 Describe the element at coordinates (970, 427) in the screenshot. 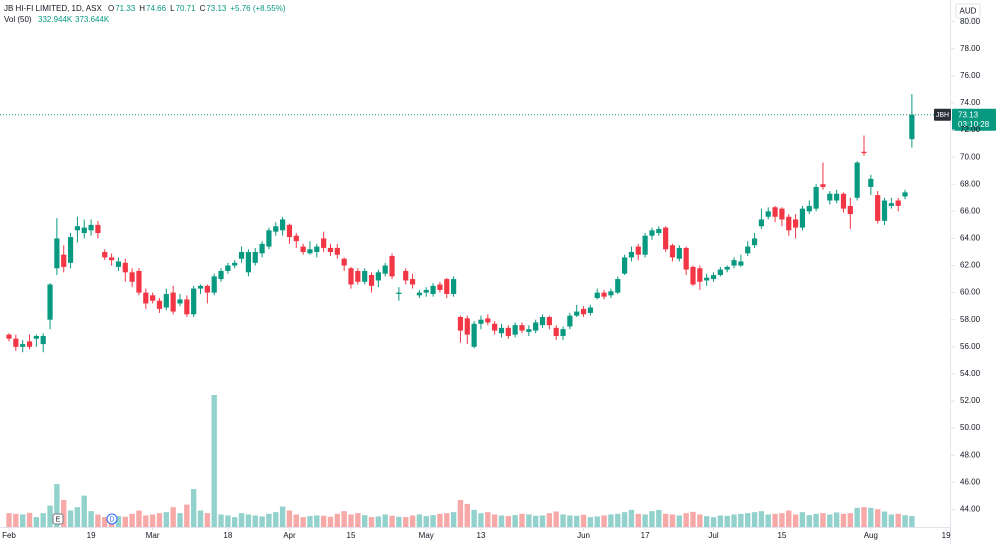

I see `y-tick-label: 50.00` at that location.